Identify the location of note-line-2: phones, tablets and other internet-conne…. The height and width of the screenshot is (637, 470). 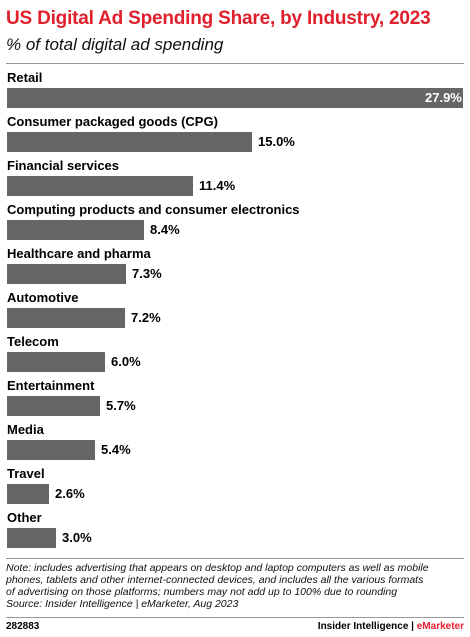
(215, 580).